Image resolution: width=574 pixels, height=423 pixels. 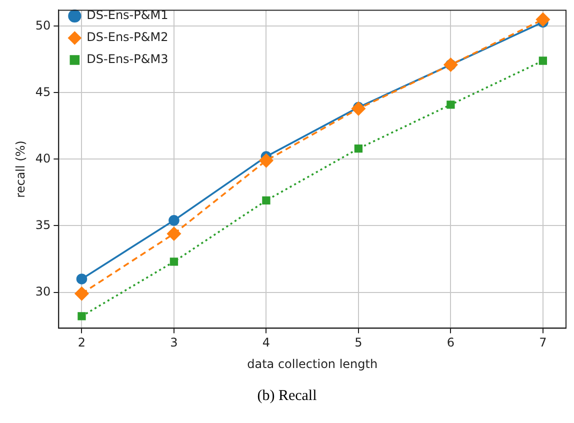 What do you see at coordinates (43, 91) in the screenshot?
I see `y-tick-label: 45` at bounding box center [43, 91].